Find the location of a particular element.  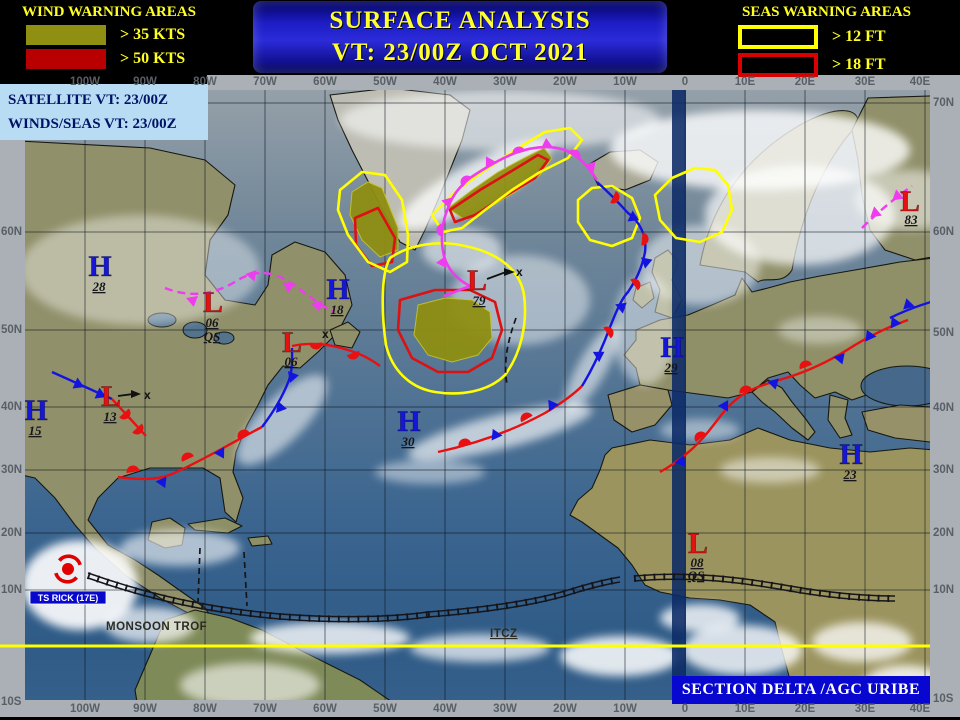

storm-label: TS RICK (17E) is located at coordinates (68, 598).